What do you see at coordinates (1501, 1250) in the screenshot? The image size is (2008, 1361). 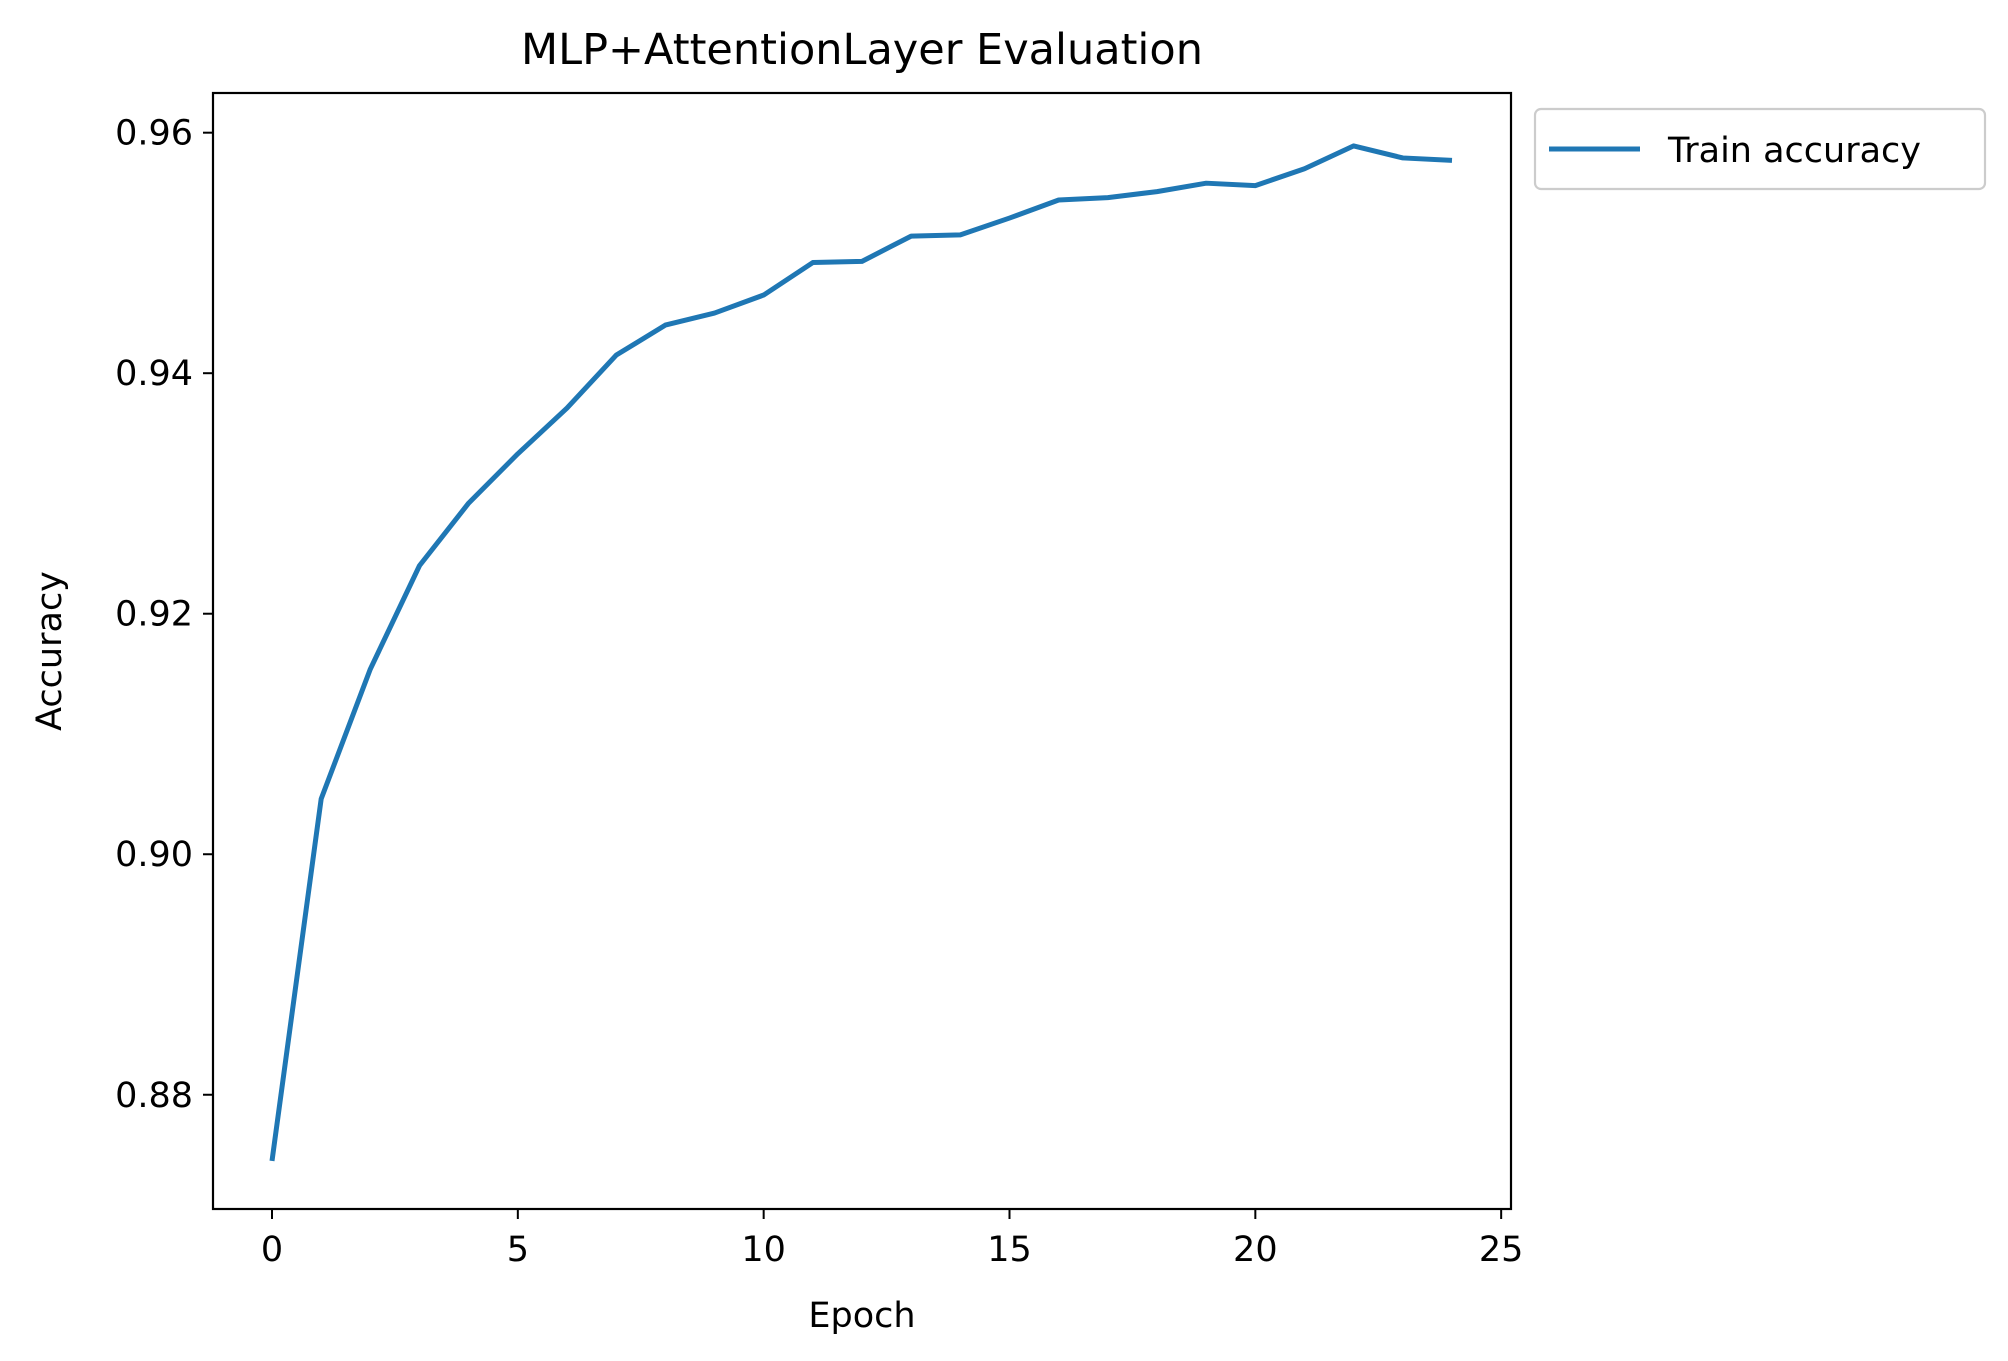 I see `x-tick-label: 25` at bounding box center [1501, 1250].